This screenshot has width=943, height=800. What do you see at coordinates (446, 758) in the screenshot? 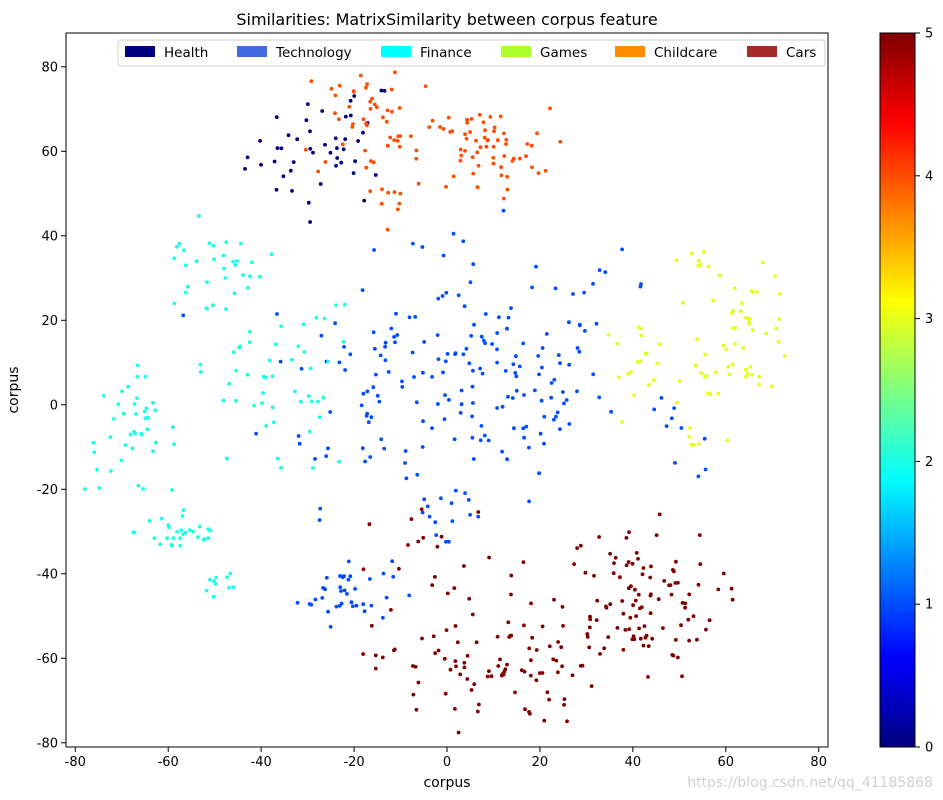
I see `x-axis-ticks: -80 -60 -40 -20 0 20 40 60 80` at bounding box center [446, 758].